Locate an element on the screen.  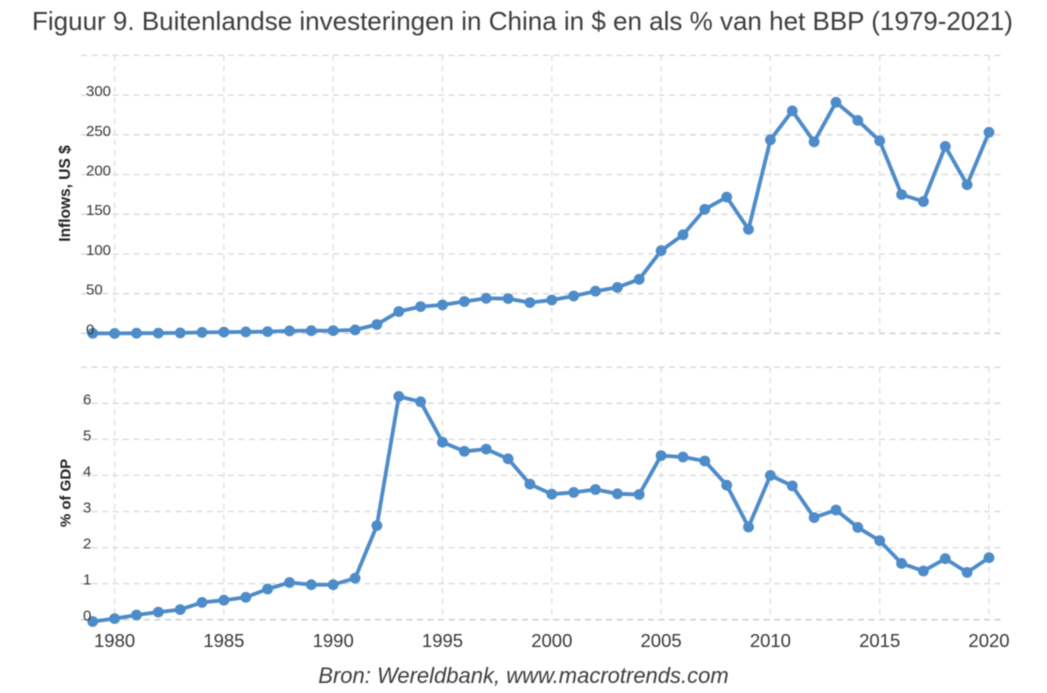
svg-text: 2000 is located at coordinates (551, 640).